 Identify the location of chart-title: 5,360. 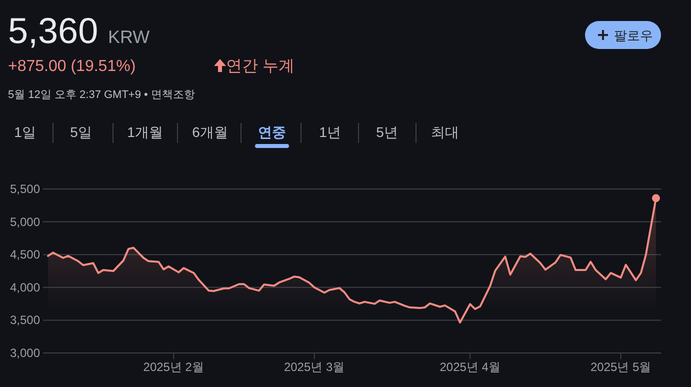
(53, 30).